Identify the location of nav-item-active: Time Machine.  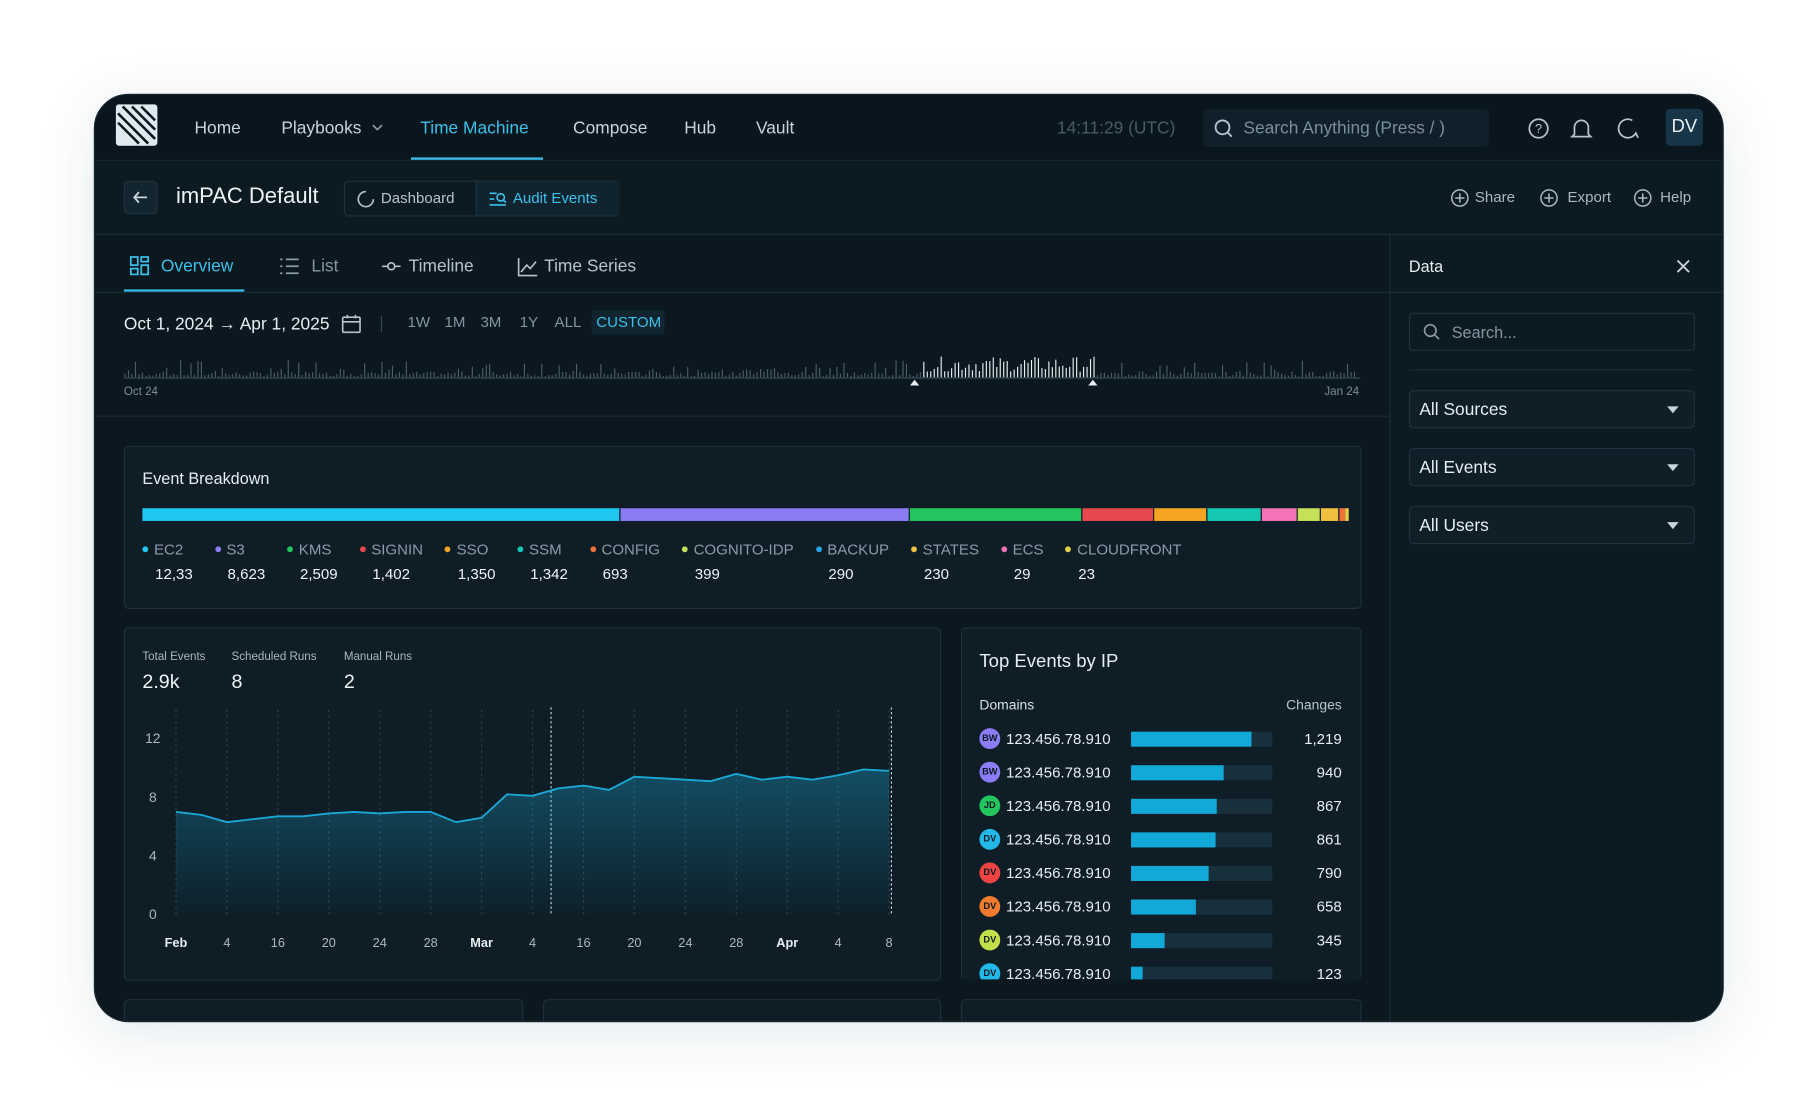
(474, 128).